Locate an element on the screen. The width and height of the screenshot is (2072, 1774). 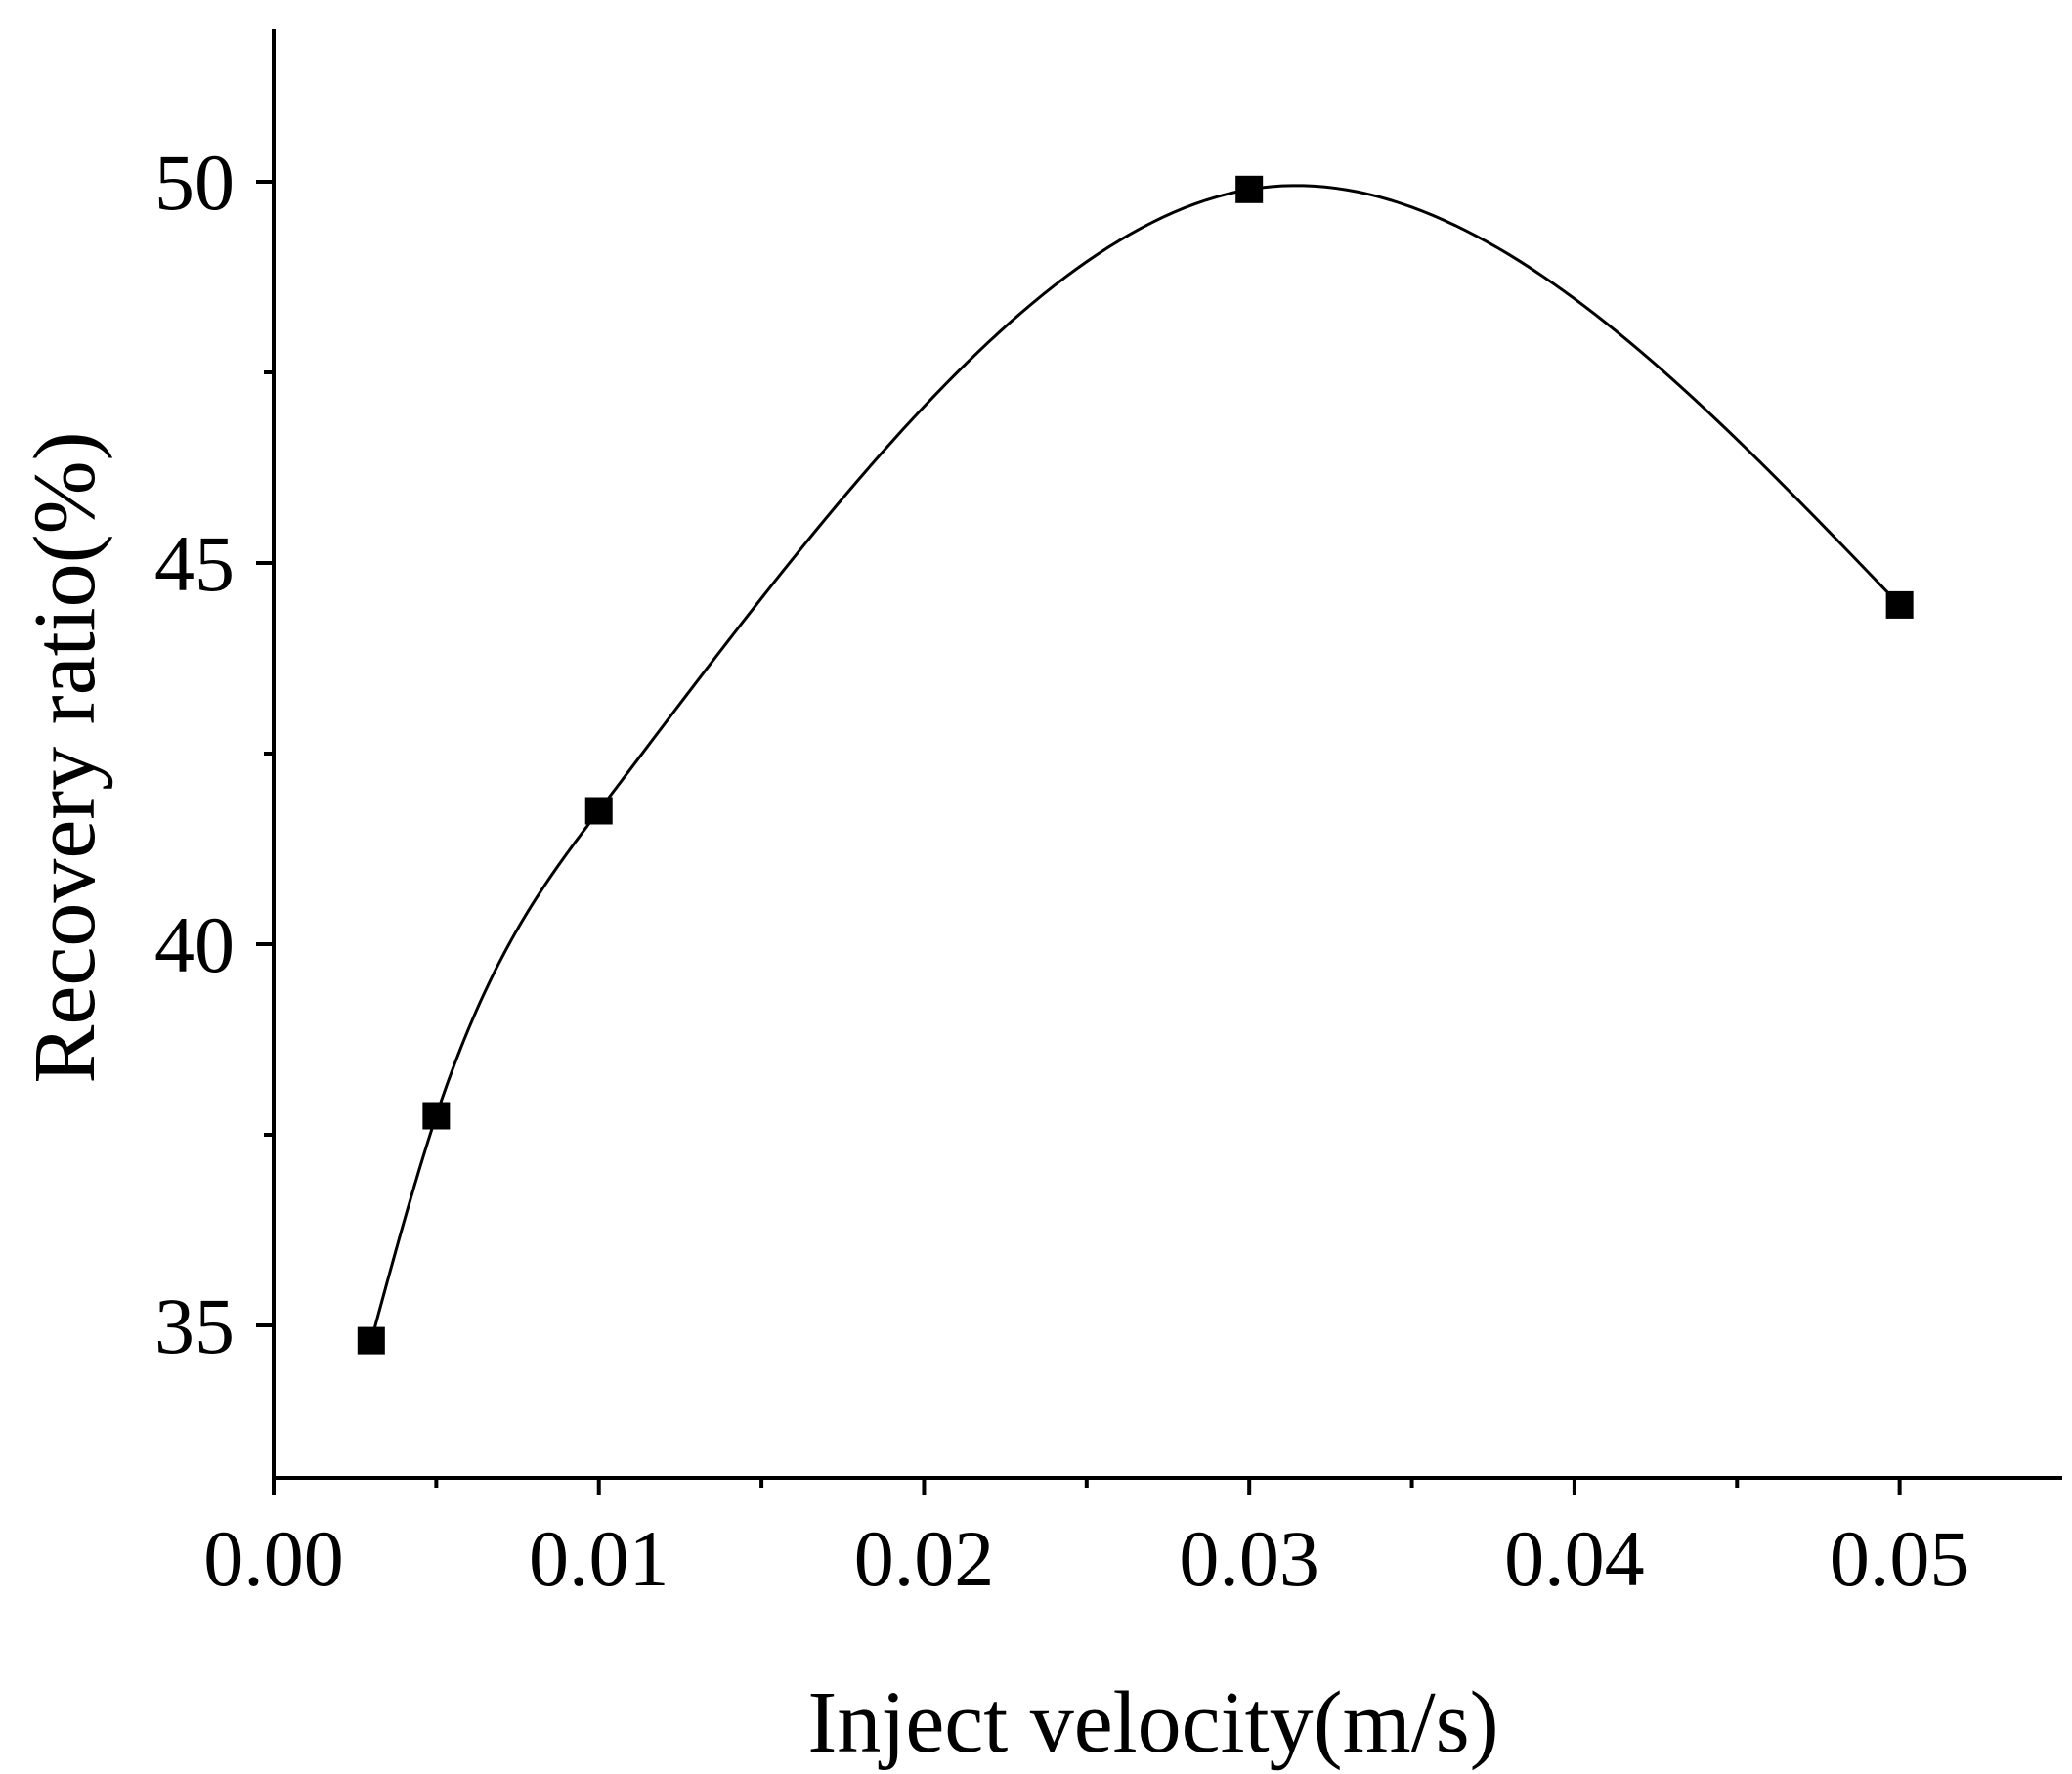
y-tick-label: 45 is located at coordinates (194, 563).